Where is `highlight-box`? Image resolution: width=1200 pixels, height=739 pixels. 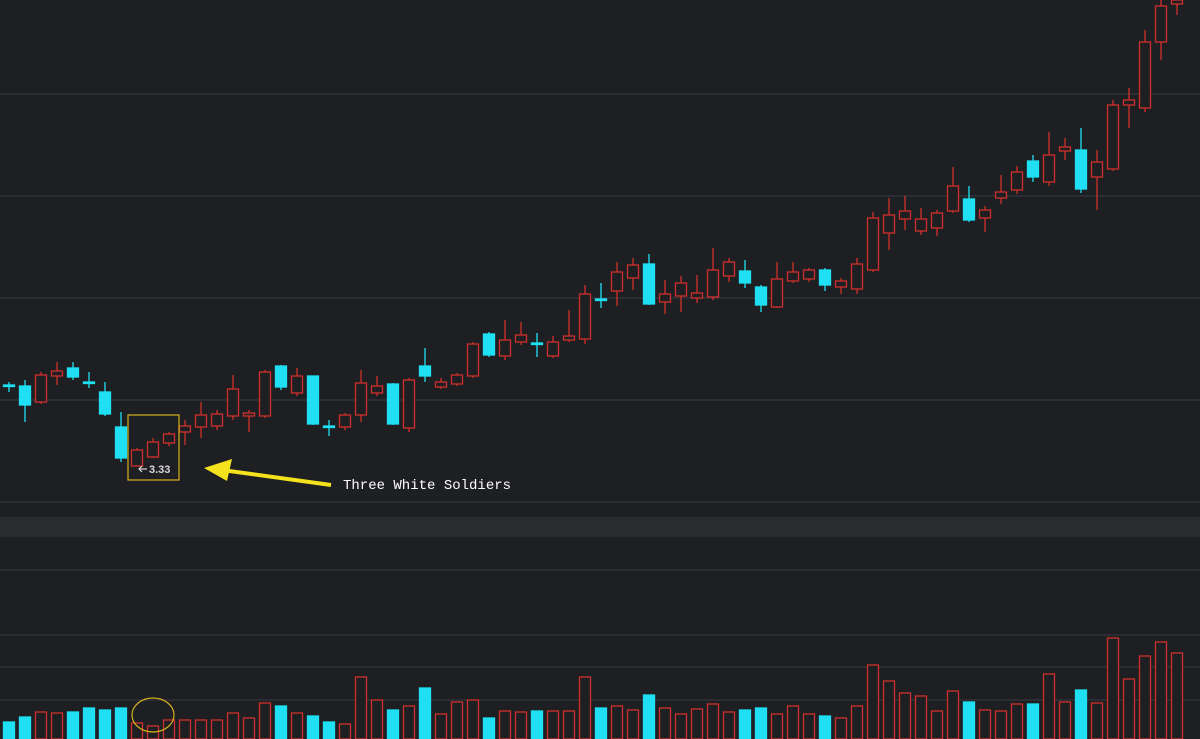 highlight-box is located at coordinates (153, 447).